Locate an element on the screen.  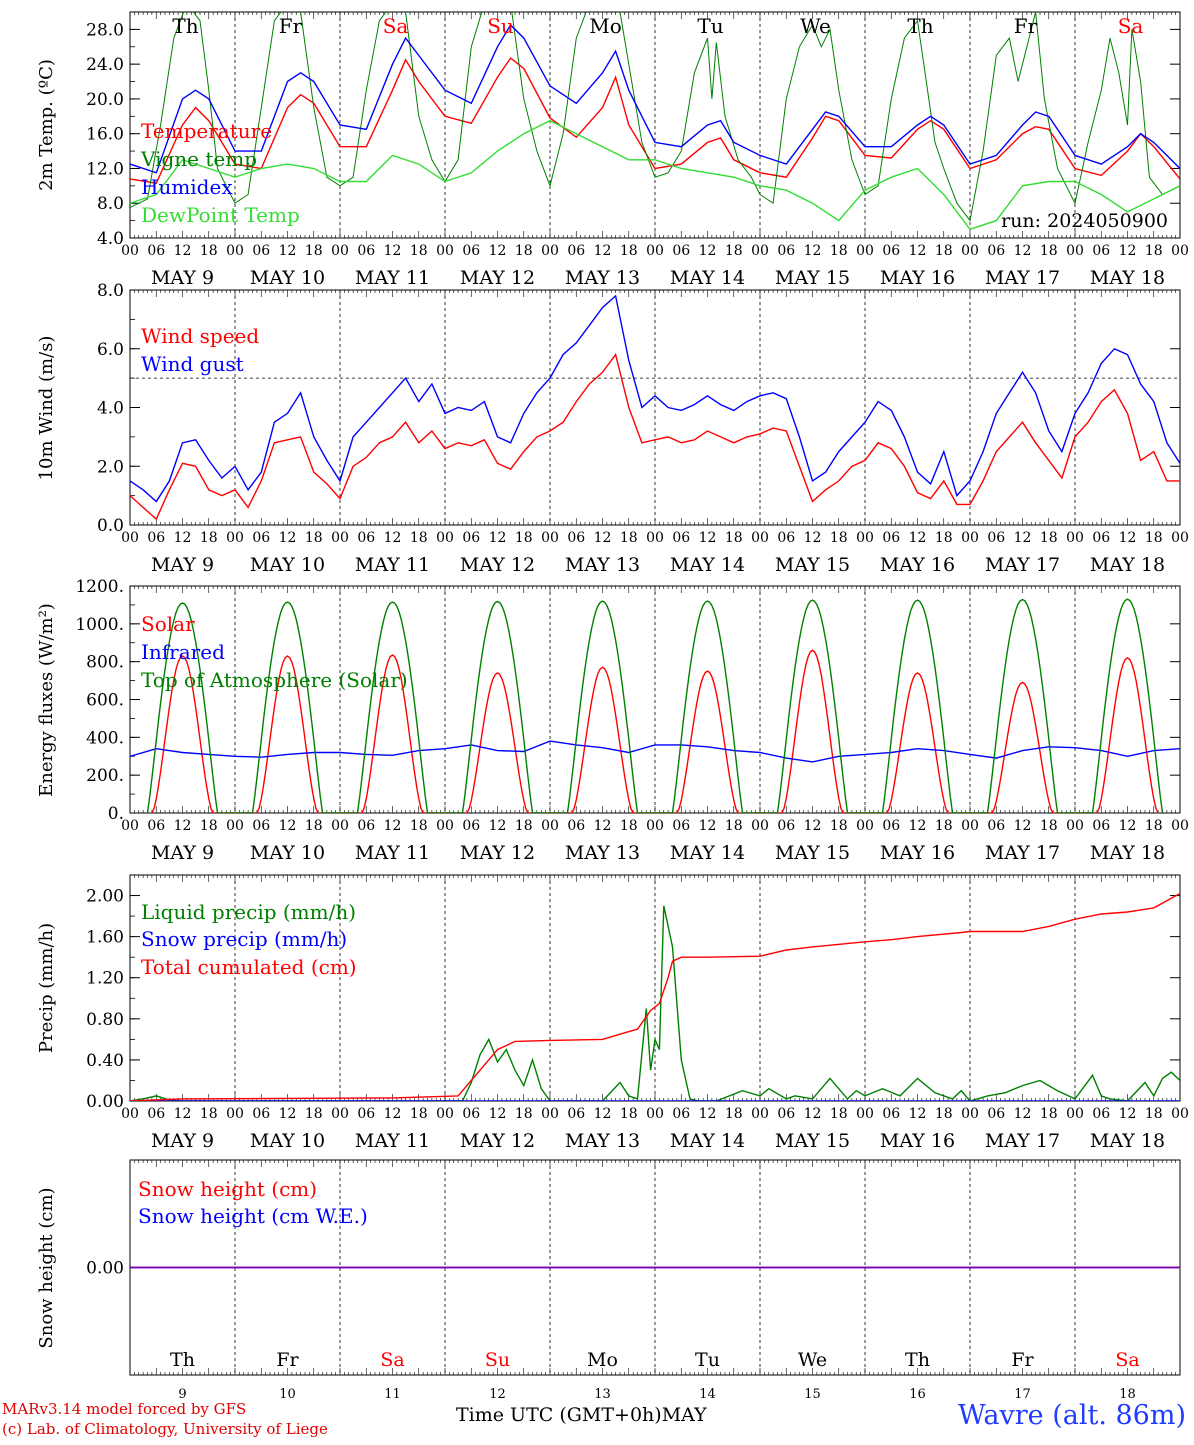
weekday-label: Su is located at coordinates (500, 26).